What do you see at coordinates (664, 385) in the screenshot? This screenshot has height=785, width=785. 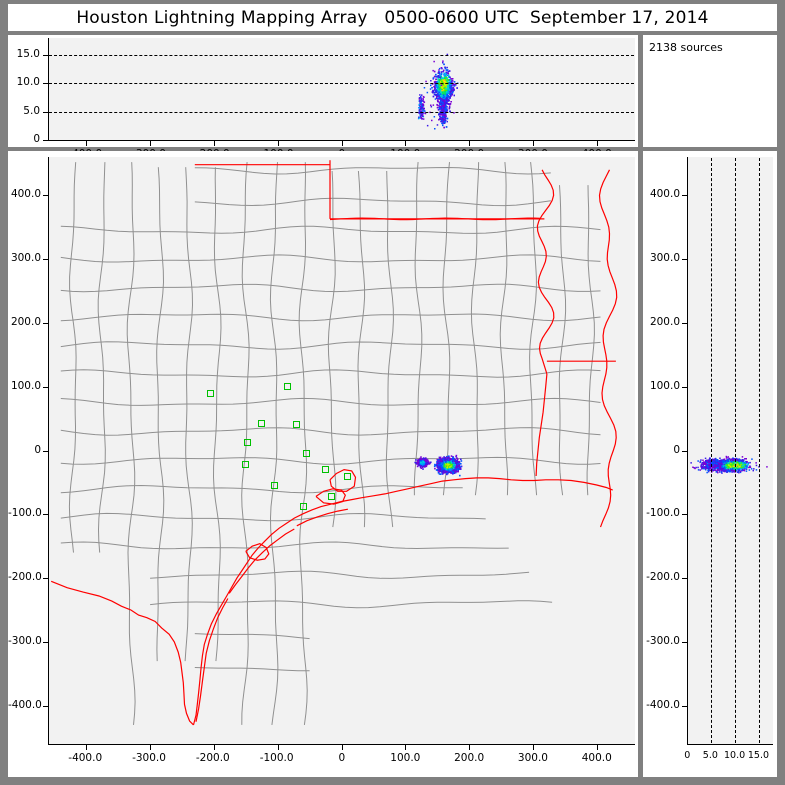 I see `right-y-tick-label: 100.0` at bounding box center [664, 385].